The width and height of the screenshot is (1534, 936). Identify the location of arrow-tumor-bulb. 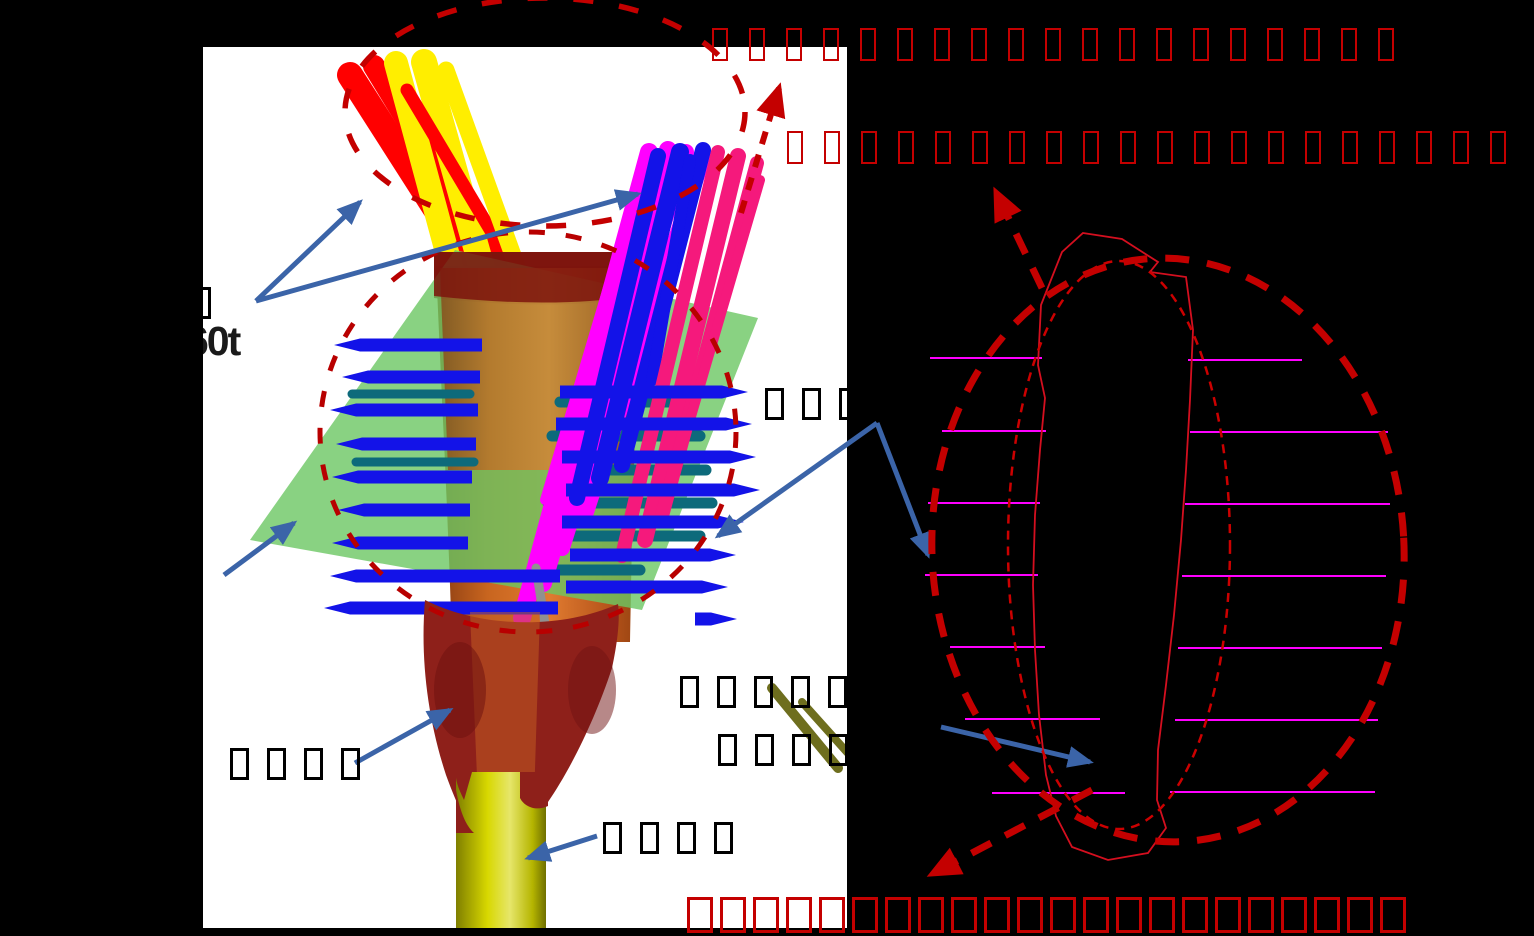
(403, 736).